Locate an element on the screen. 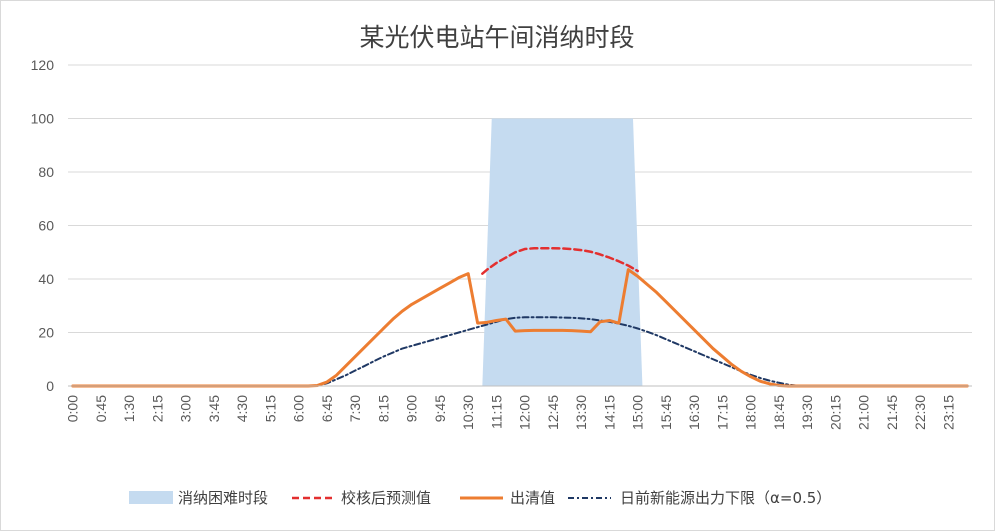 Image resolution: width=995 pixels, height=531 pixels. x-tick-label: 5:15 is located at coordinates (270, 408).